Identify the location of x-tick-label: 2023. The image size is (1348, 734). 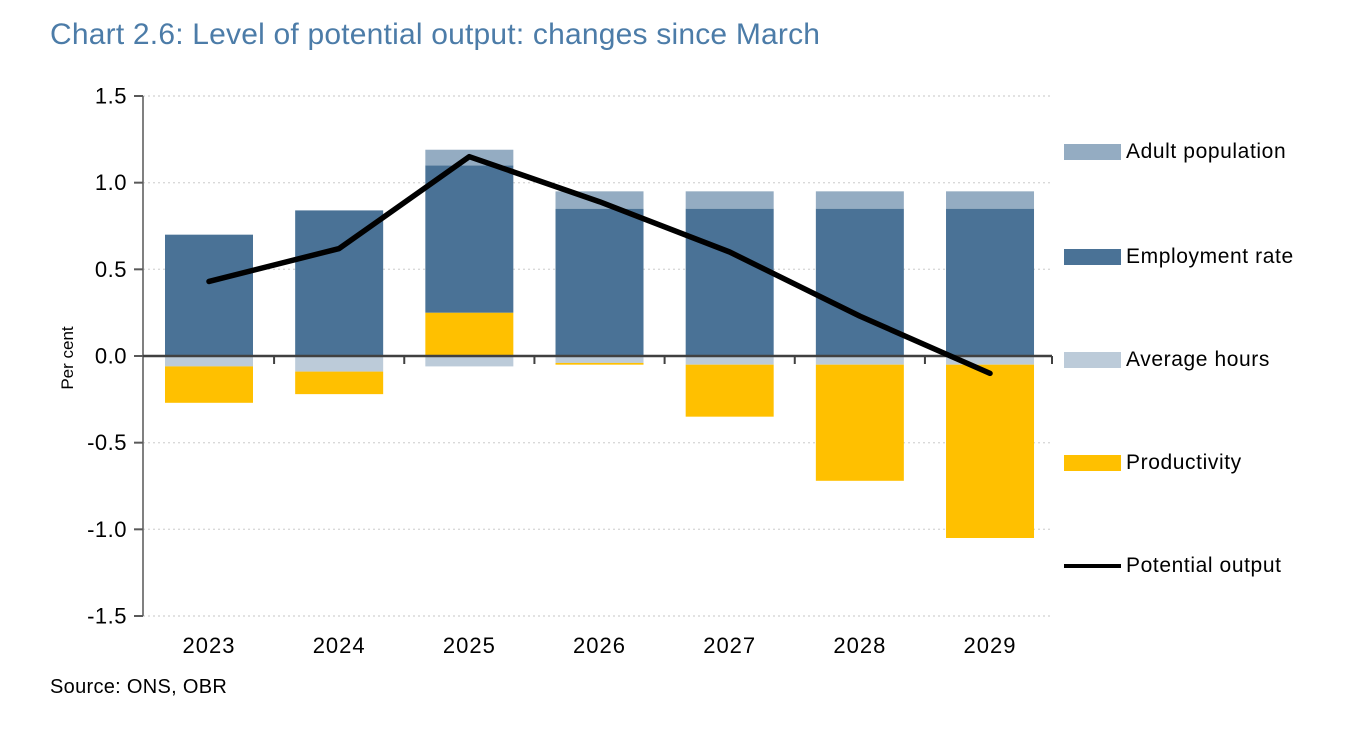
(209, 645).